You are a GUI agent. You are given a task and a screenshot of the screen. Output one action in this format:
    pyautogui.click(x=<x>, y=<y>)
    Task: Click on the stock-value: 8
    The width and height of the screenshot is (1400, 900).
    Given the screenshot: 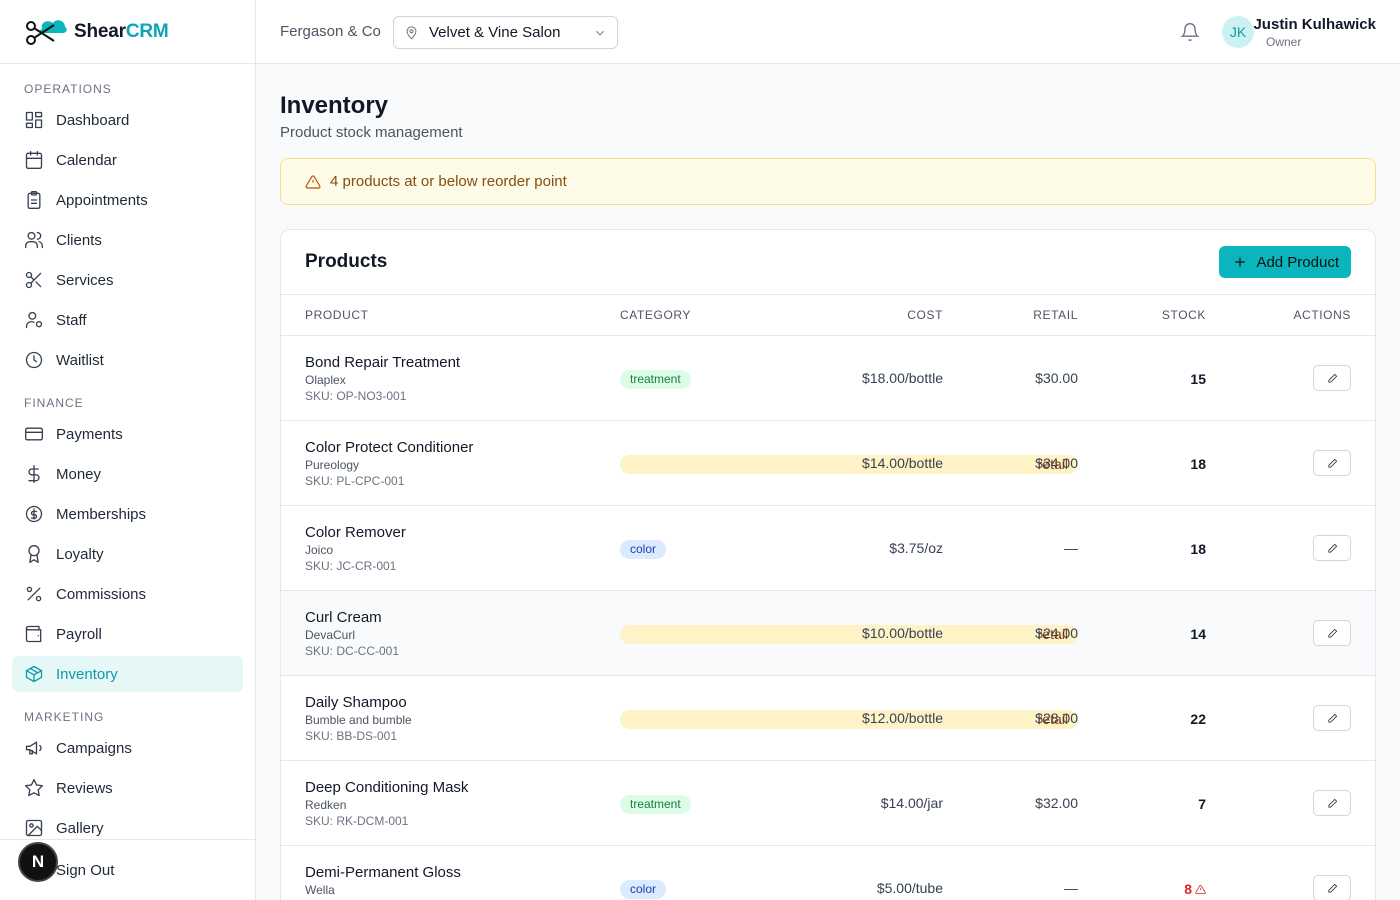 What is the action you would take?
    pyautogui.click(x=1188, y=889)
    